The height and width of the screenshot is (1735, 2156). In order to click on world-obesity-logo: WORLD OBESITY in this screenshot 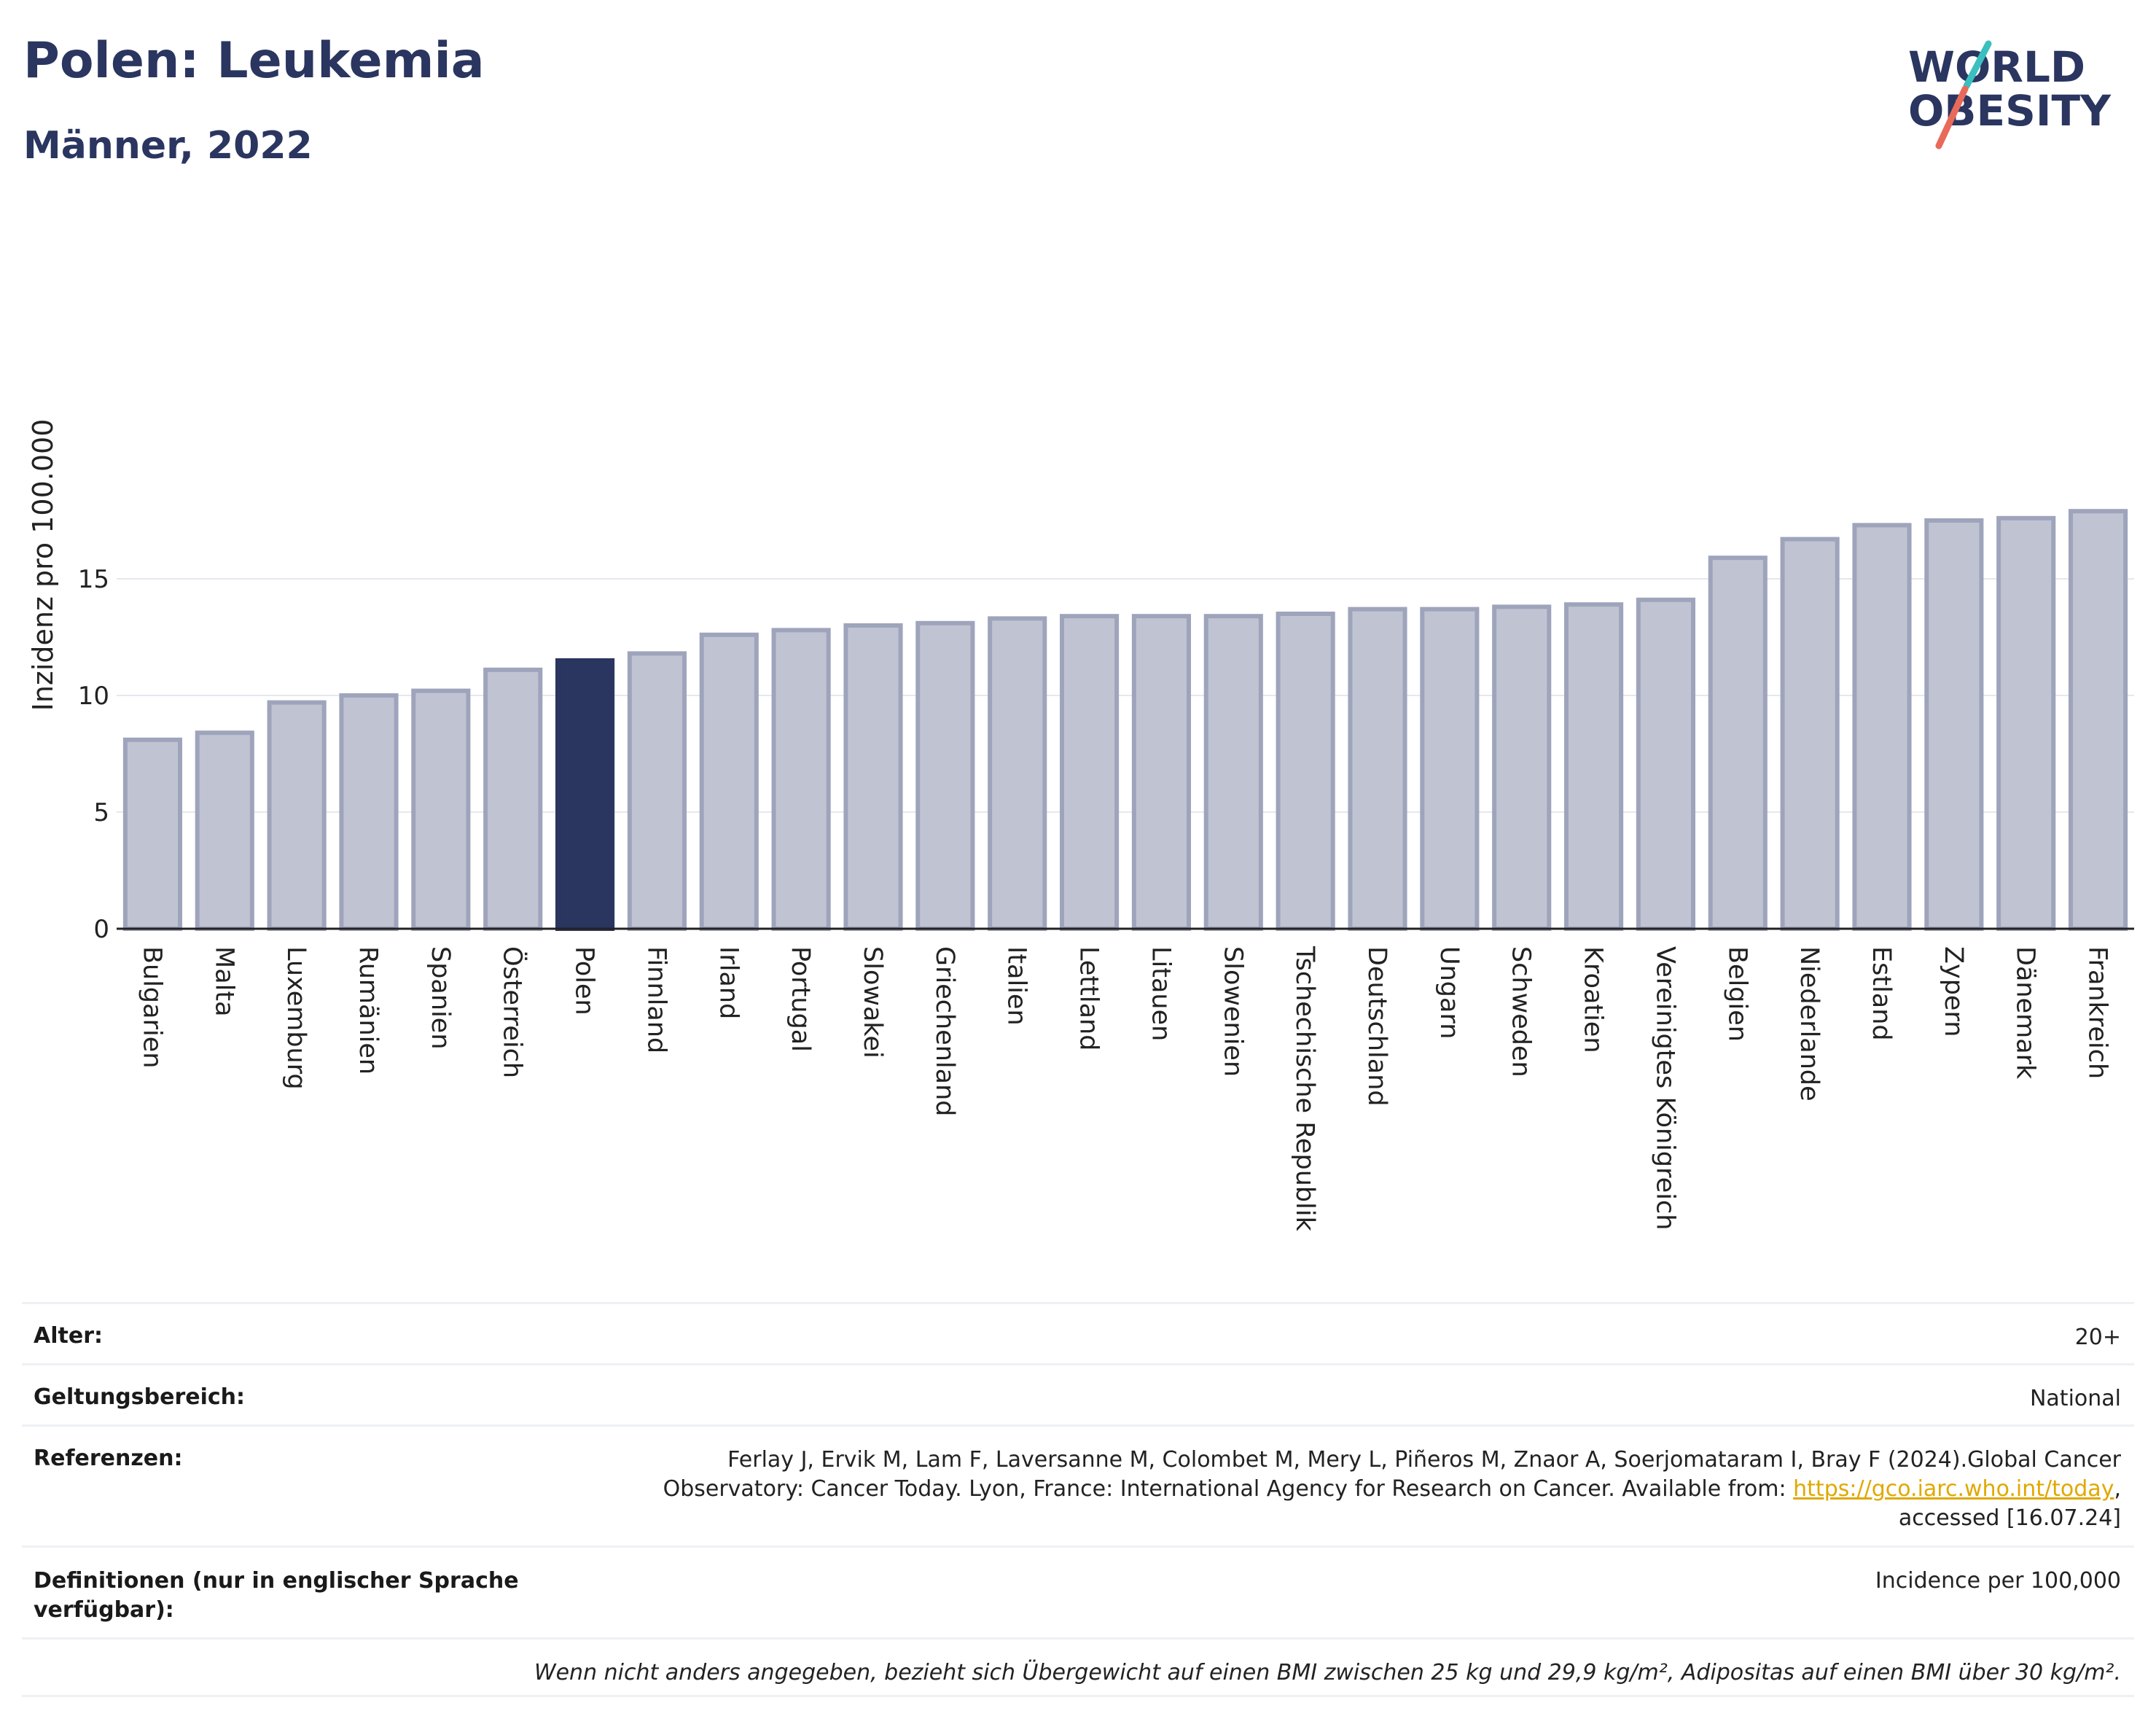, I will do `click(2010, 95)`.